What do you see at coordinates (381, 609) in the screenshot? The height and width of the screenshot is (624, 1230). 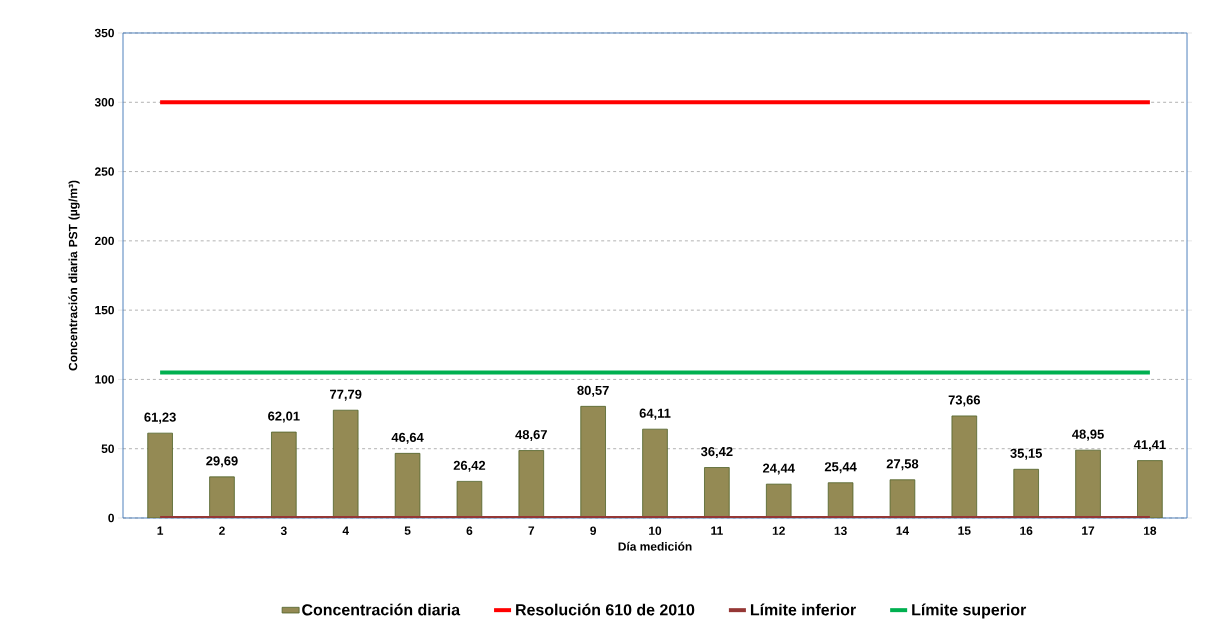 I see `legend-label: Concentración diaria` at bounding box center [381, 609].